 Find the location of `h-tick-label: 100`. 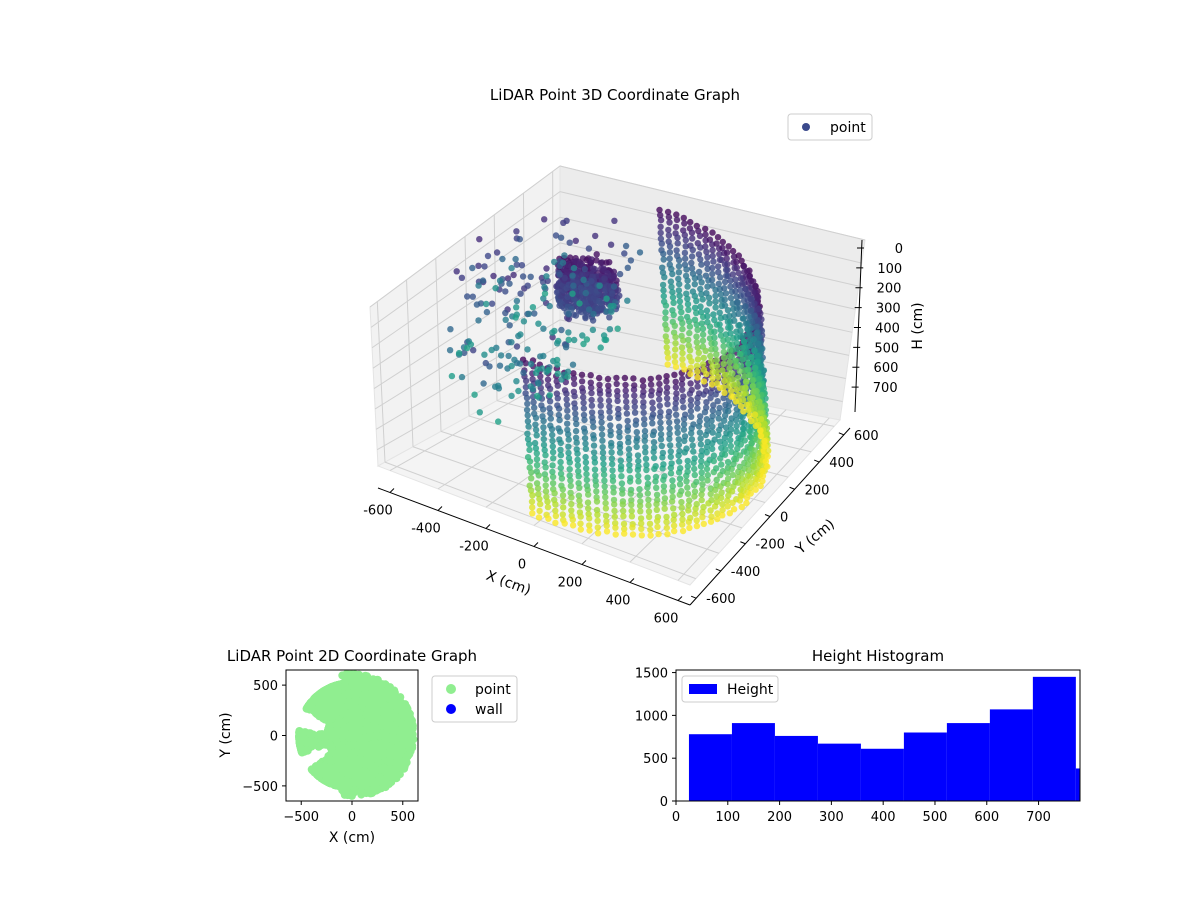

h-tick-label: 100 is located at coordinates (889, 269).